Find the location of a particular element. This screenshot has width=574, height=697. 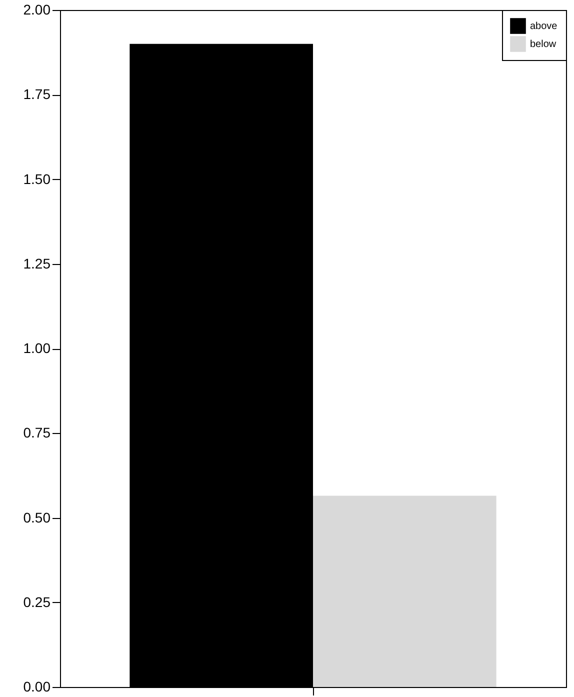

legend-label: below is located at coordinates (543, 44).